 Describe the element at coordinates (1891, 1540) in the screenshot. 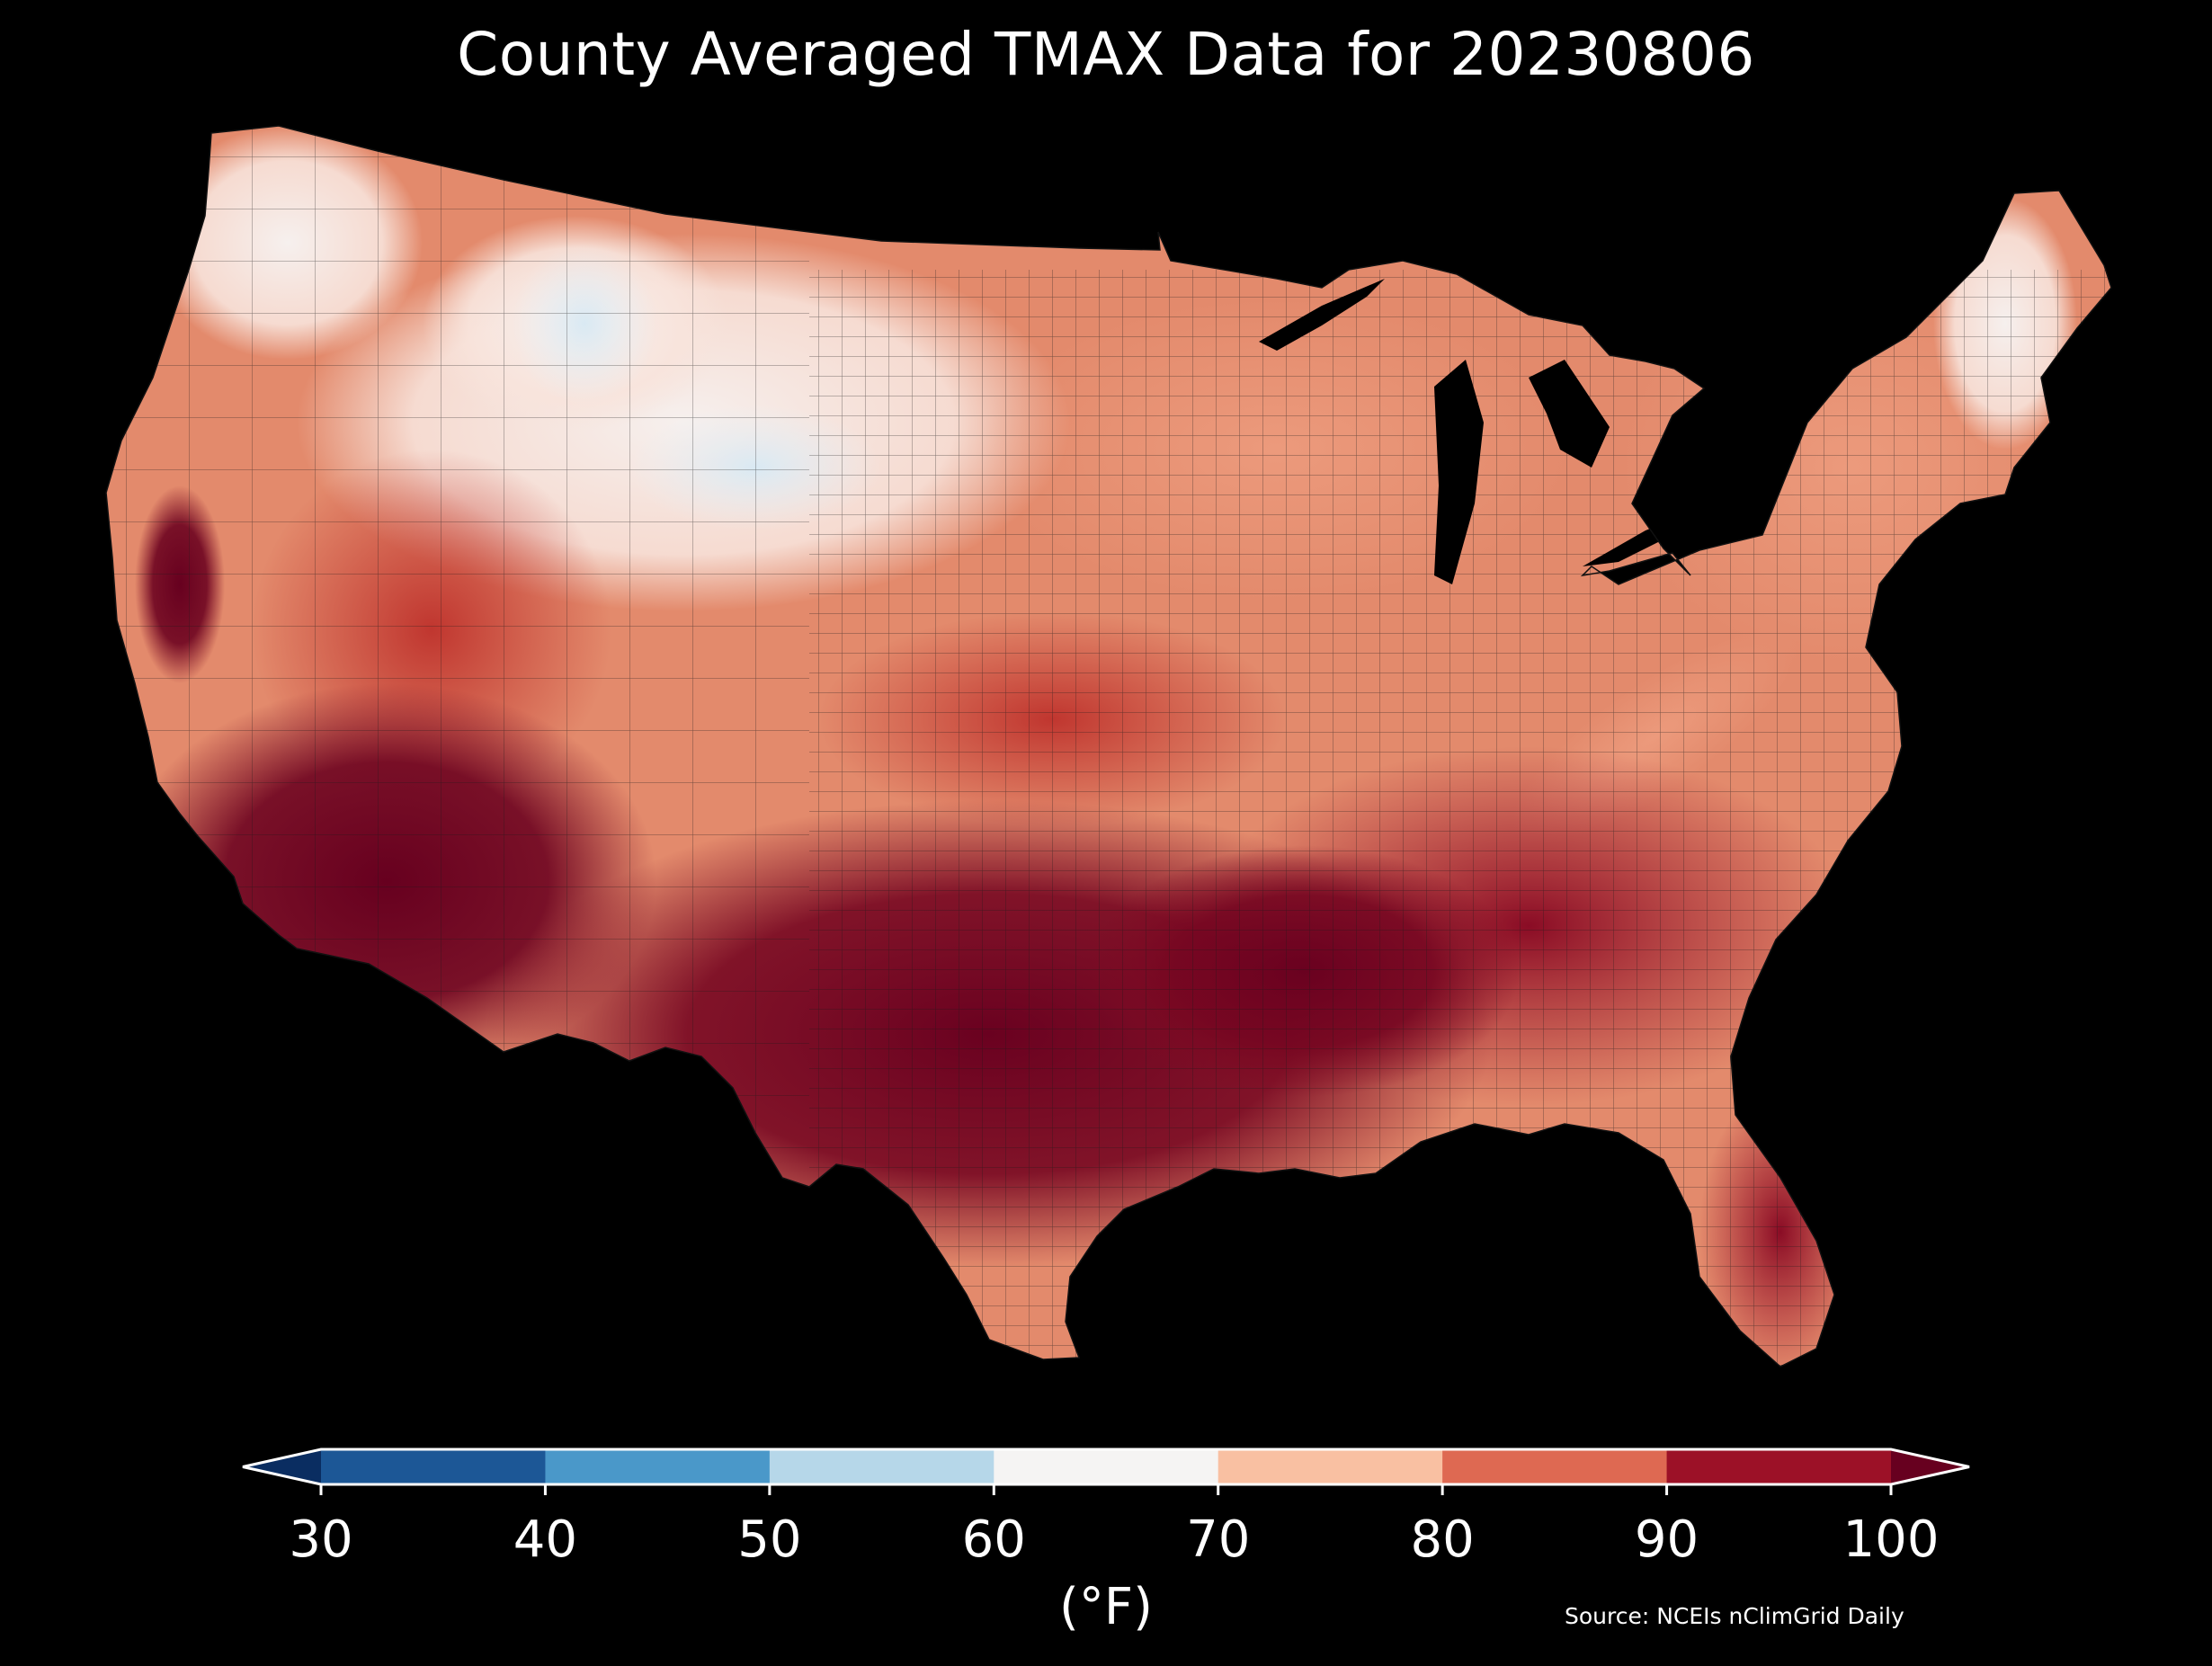

I see `colorbar-tick-label-100: 100` at that location.